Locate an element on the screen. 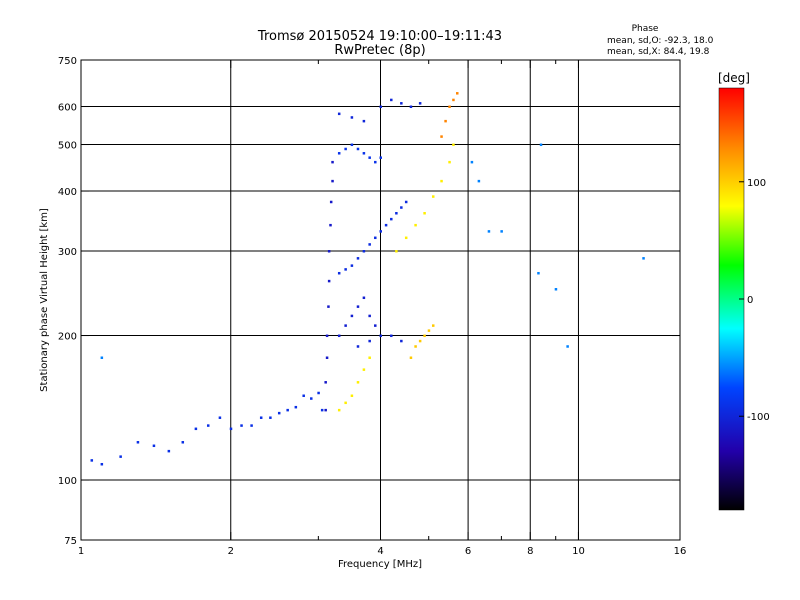 The image size is (800, 600). y-axis-label: Stationary phase Virtual Height [km] is located at coordinates (44, 300).